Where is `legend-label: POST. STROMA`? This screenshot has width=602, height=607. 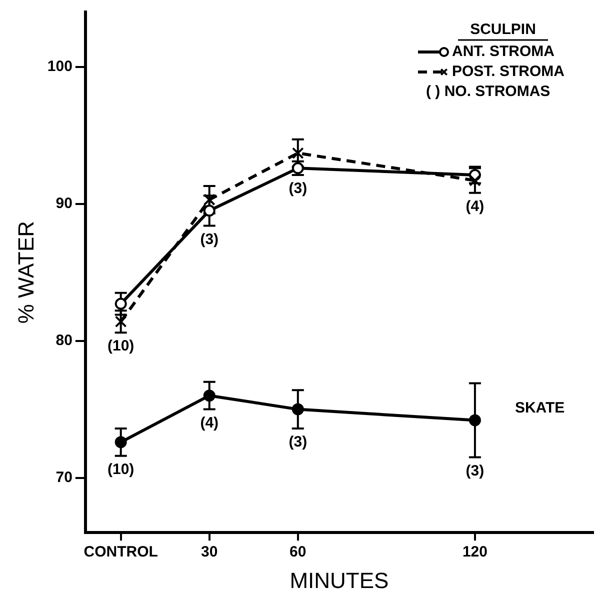 legend-label: POST. STROMA is located at coordinates (508, 71).